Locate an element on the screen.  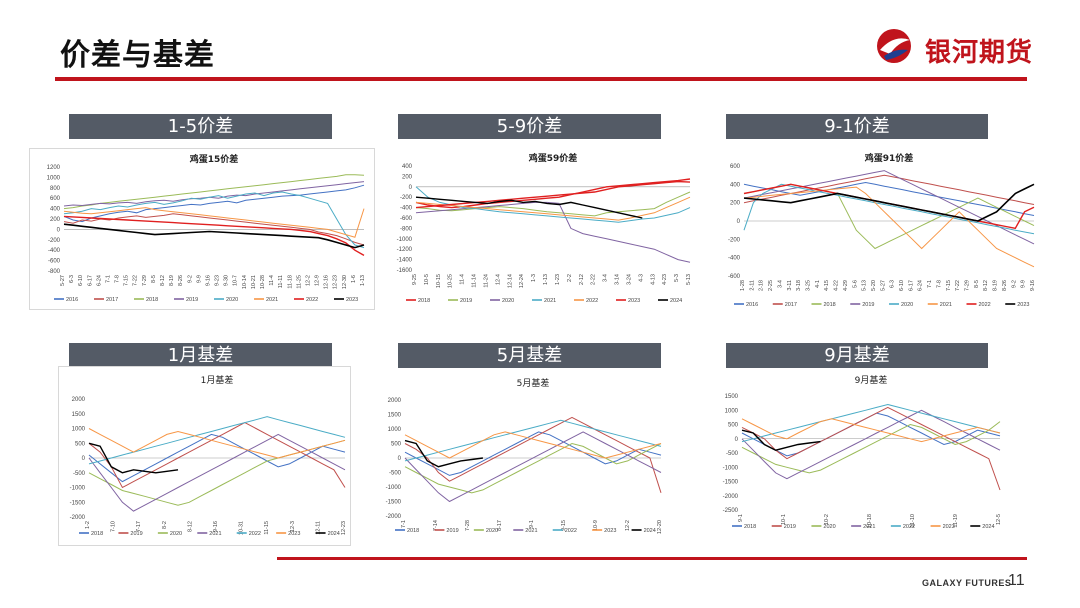
x-tick-label: 12-24 is located at coordinates (522, 281).